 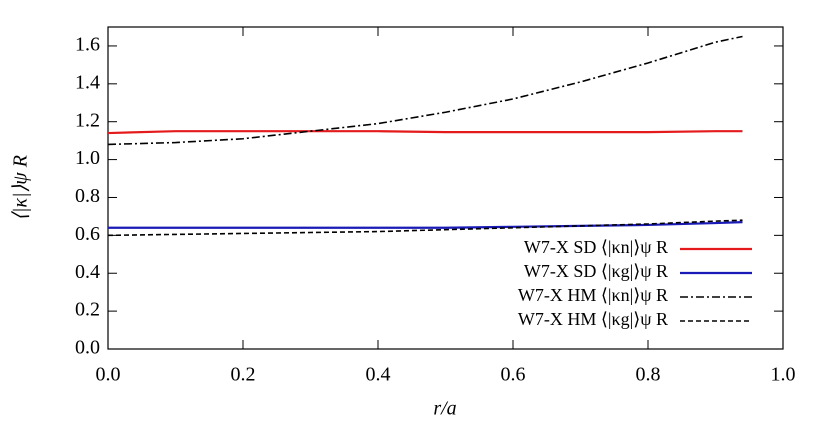 I want to click on x-tick-label: 0.8, so click(x=648, y=375).